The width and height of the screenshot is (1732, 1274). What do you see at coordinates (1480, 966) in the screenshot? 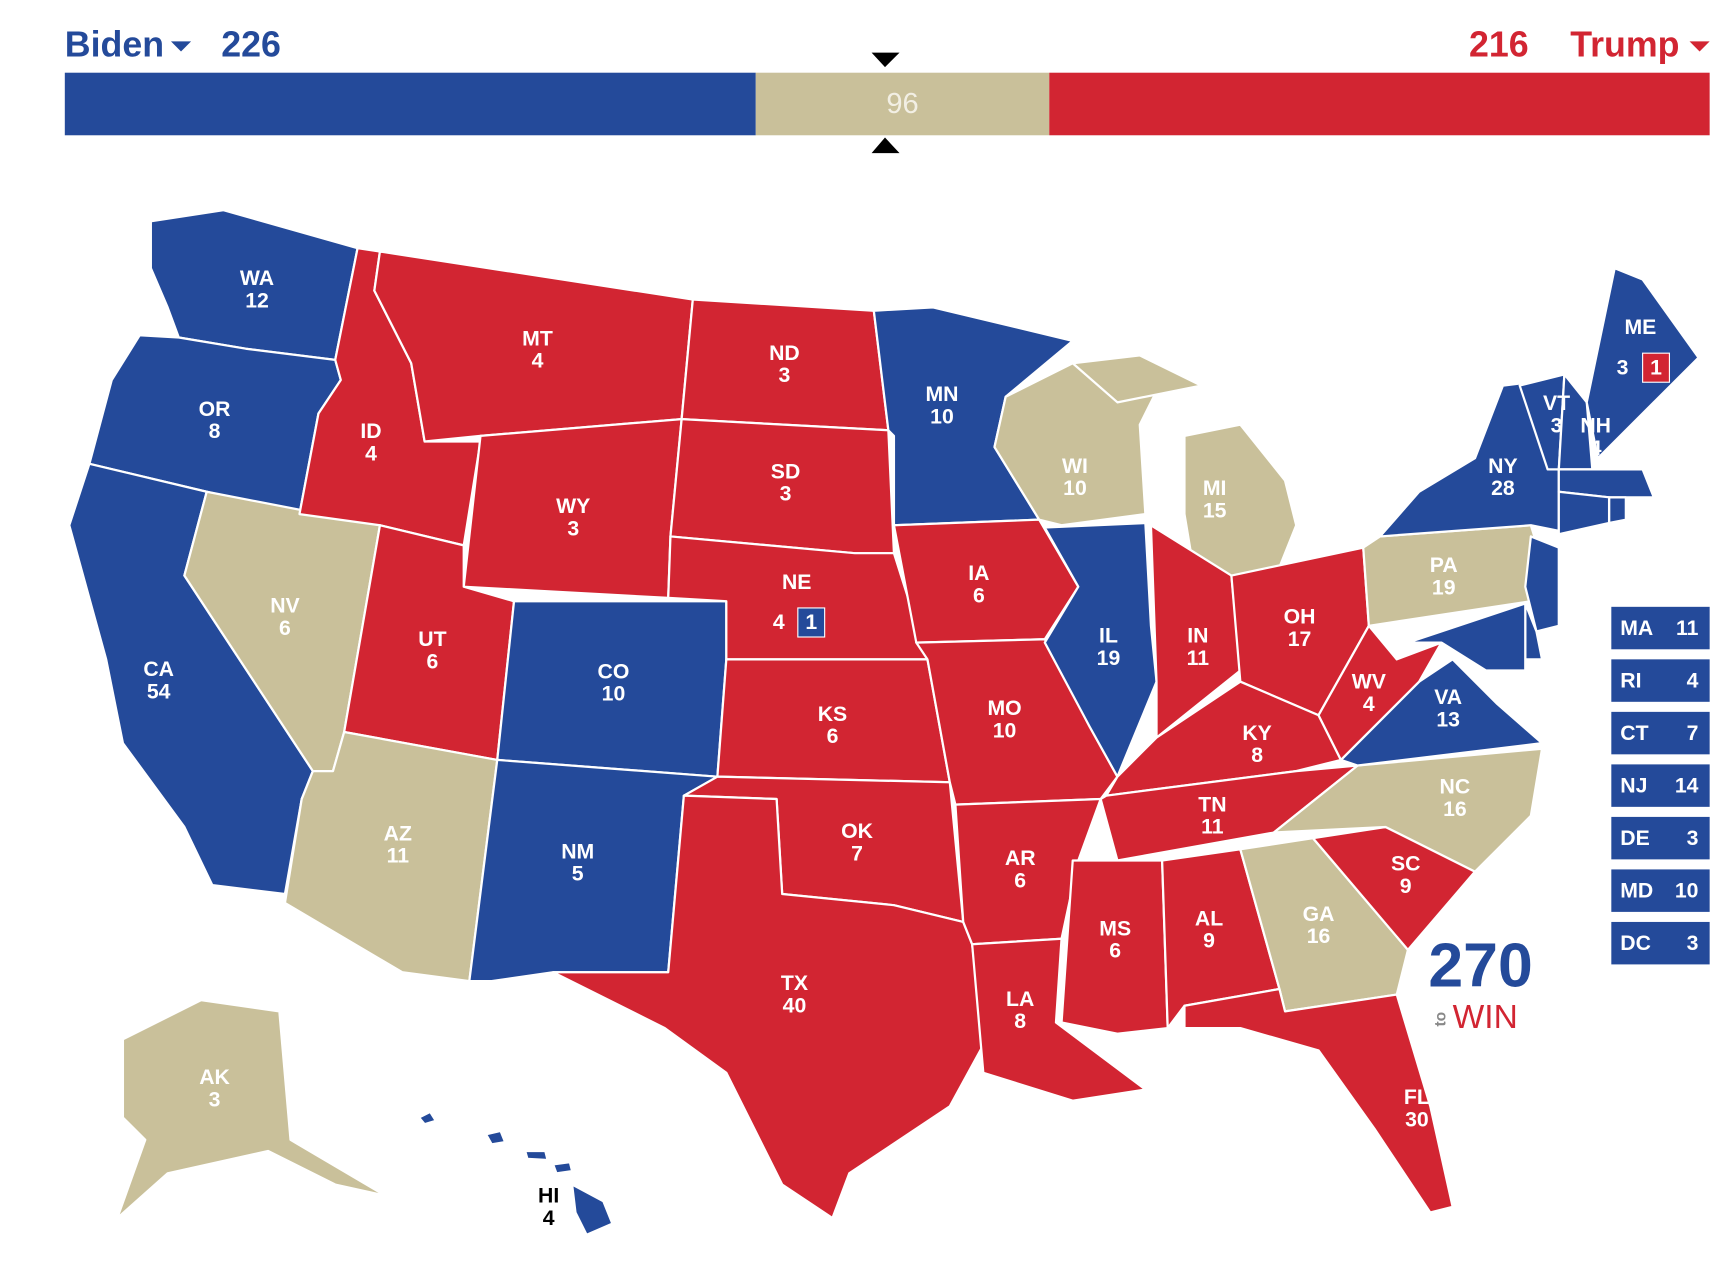
I see `logo-number: 270` at bounding box center [1480, 966].